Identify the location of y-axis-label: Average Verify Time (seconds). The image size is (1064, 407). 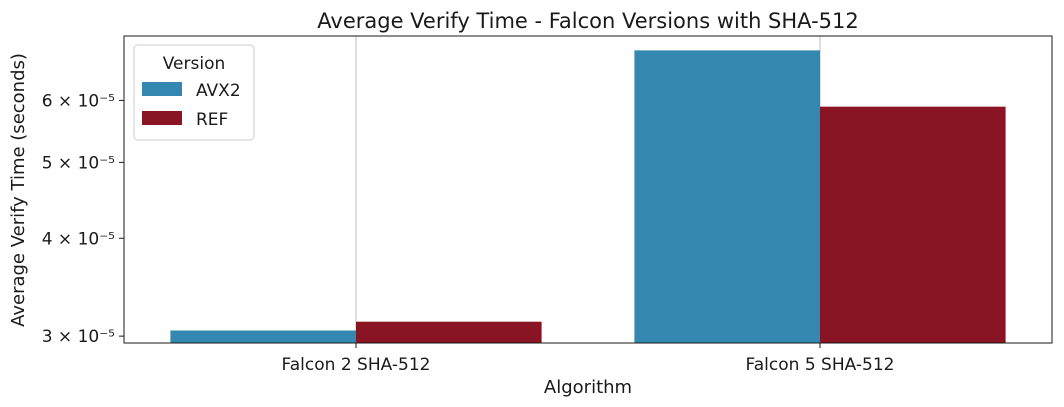
(18, 190).